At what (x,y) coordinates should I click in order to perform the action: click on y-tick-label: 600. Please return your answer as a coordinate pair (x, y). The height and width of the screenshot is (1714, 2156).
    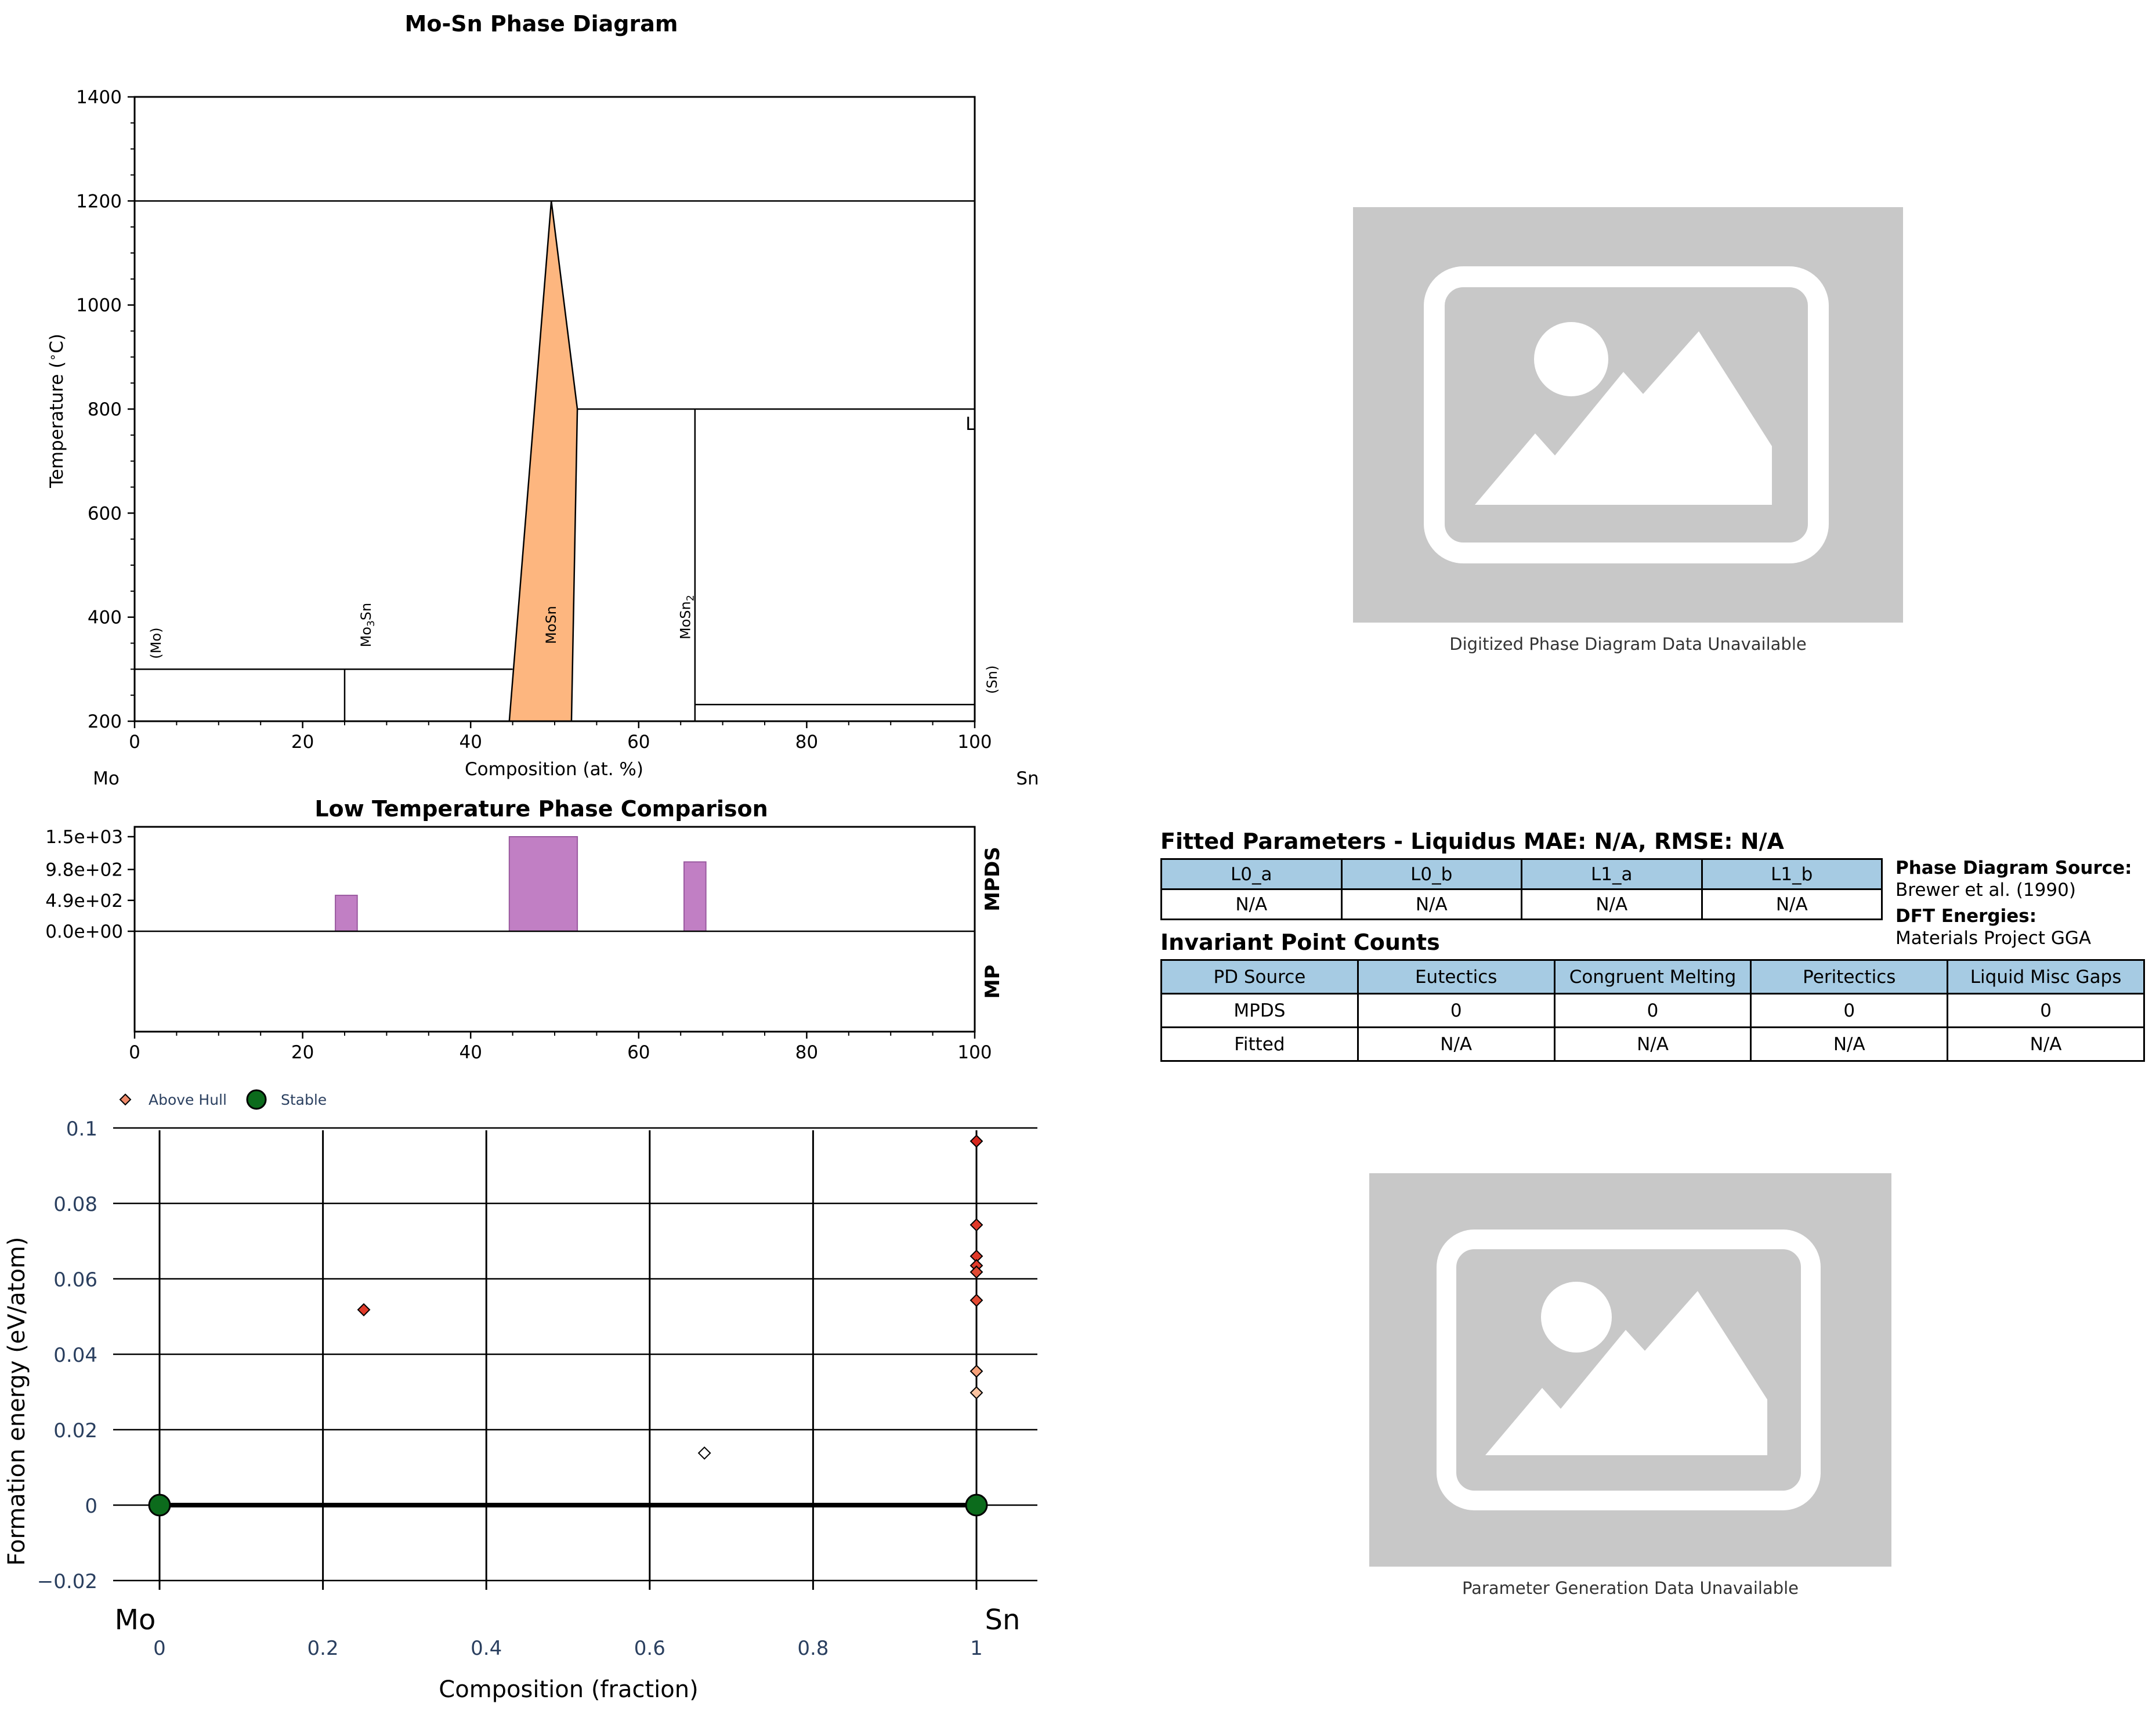
    Looking at the image, I should click on (105, 514).